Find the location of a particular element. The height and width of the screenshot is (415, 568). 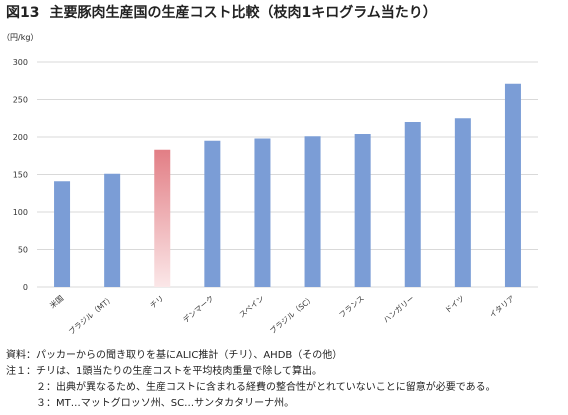

y-tick-label: 150 is located at coordinates (20, 175).